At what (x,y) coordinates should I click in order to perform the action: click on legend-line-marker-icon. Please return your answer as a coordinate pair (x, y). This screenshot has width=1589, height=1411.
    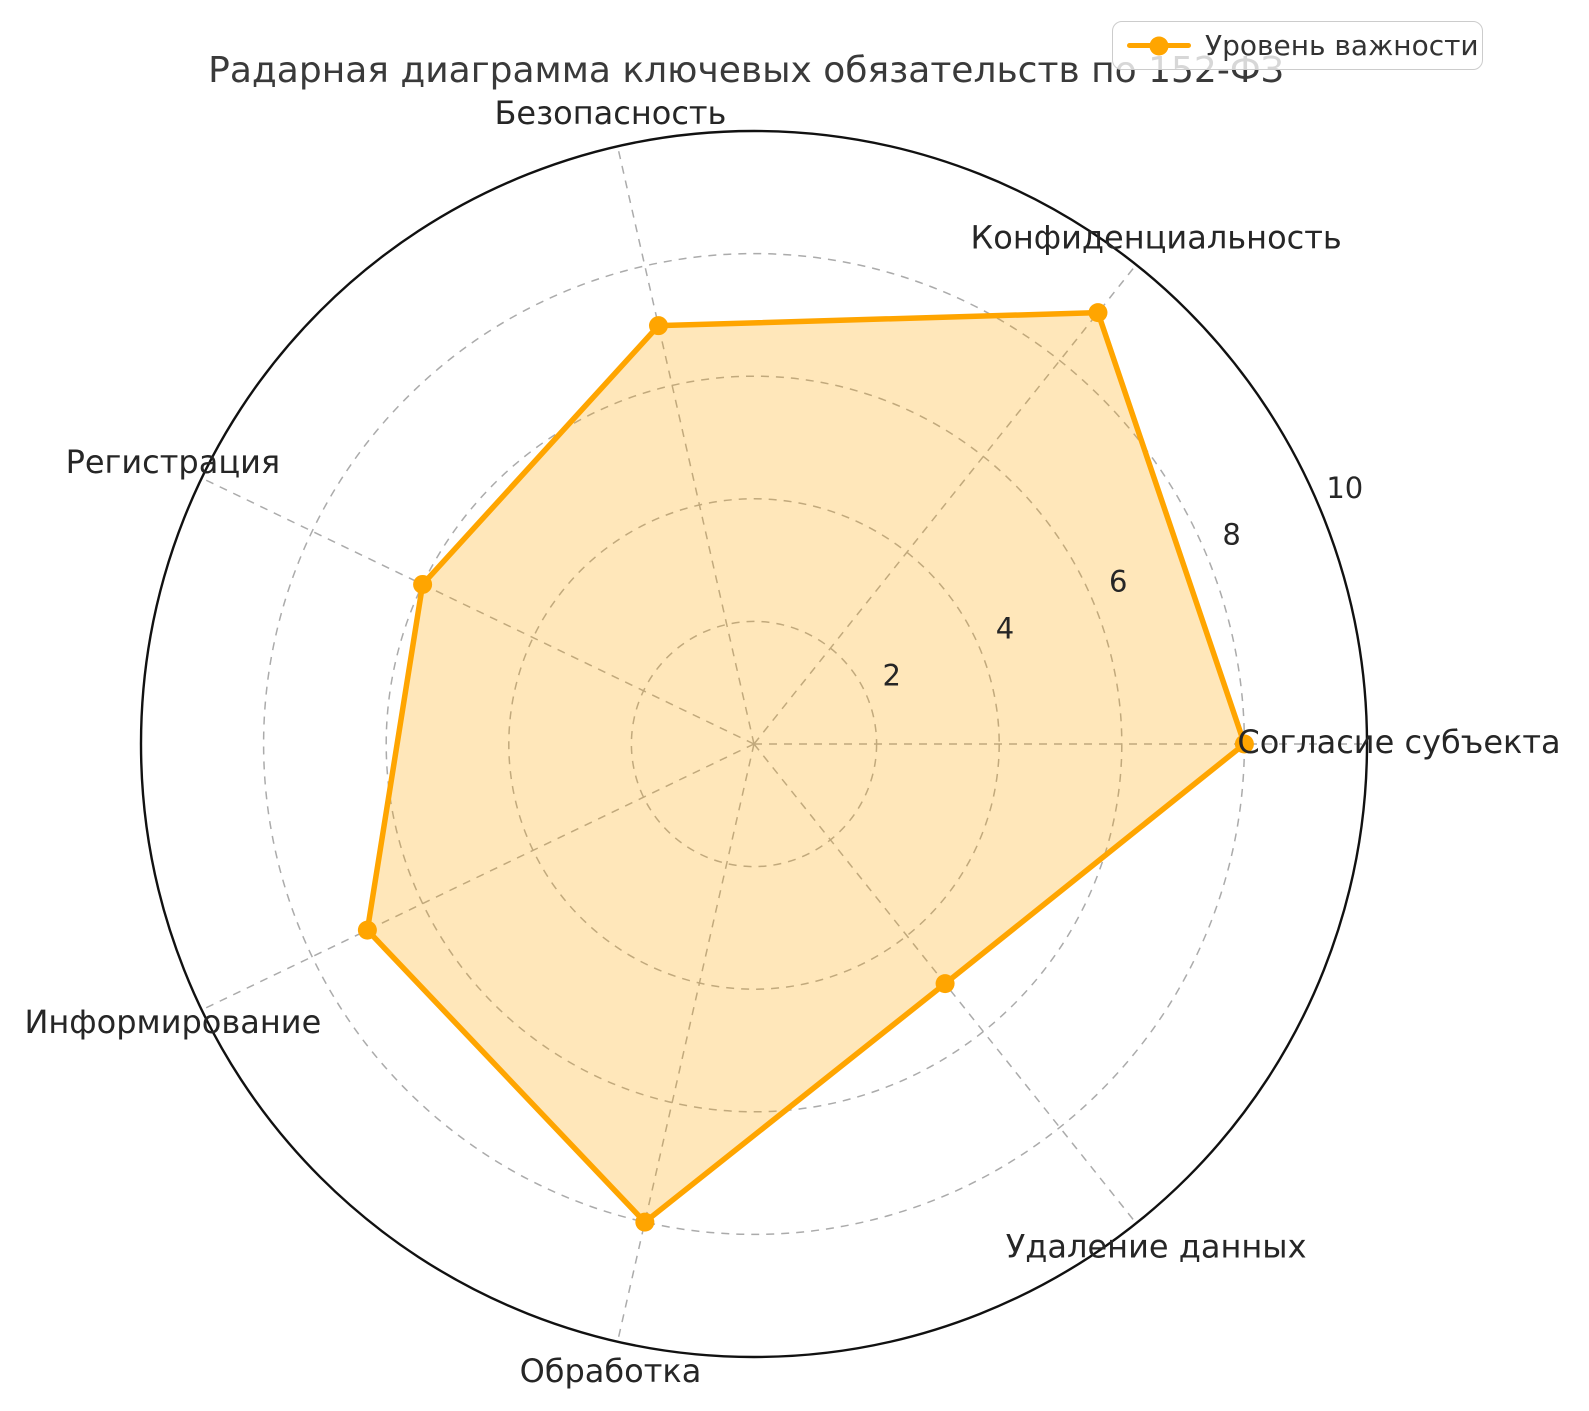
    Looking at the image, I should click on (1159, 45).